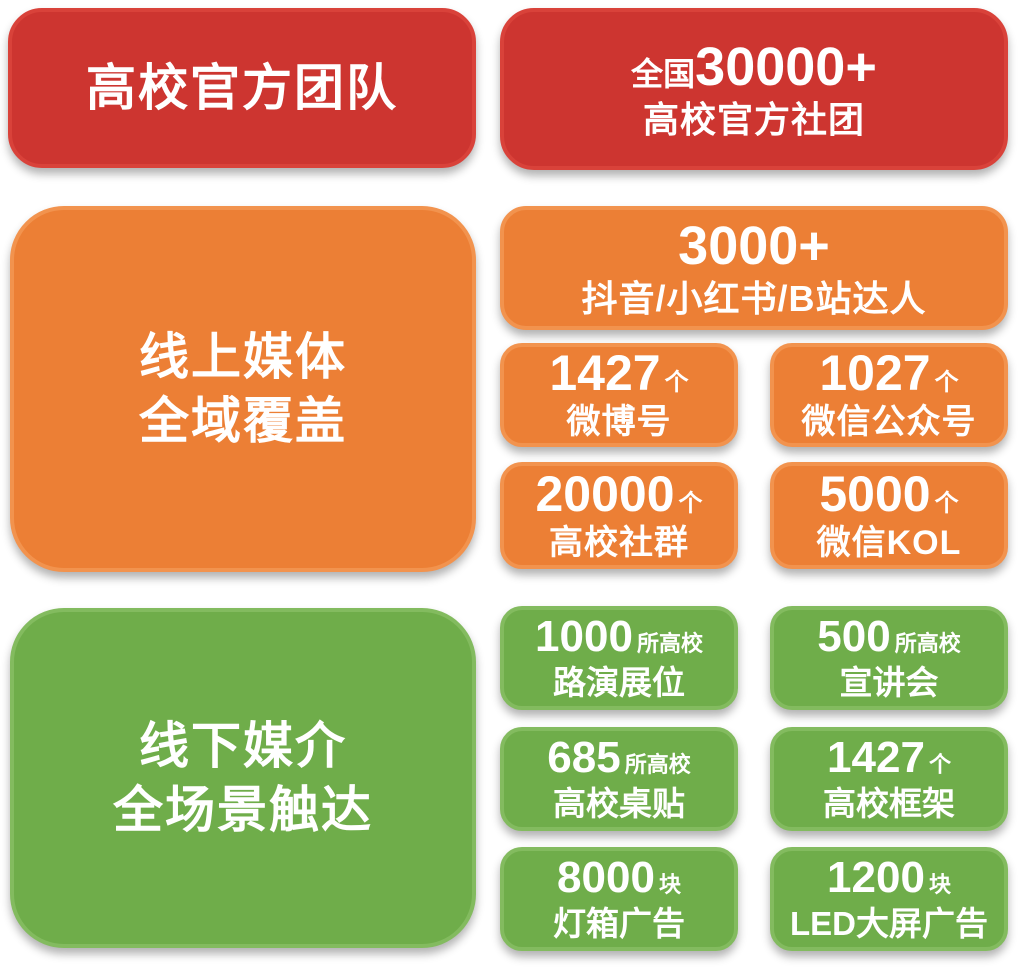 This screenshot has width=1025, height=970. Describe the element at coordinates (939, 884) in the screenshot. I see `led-screen-ads-unit: 块` at that location.